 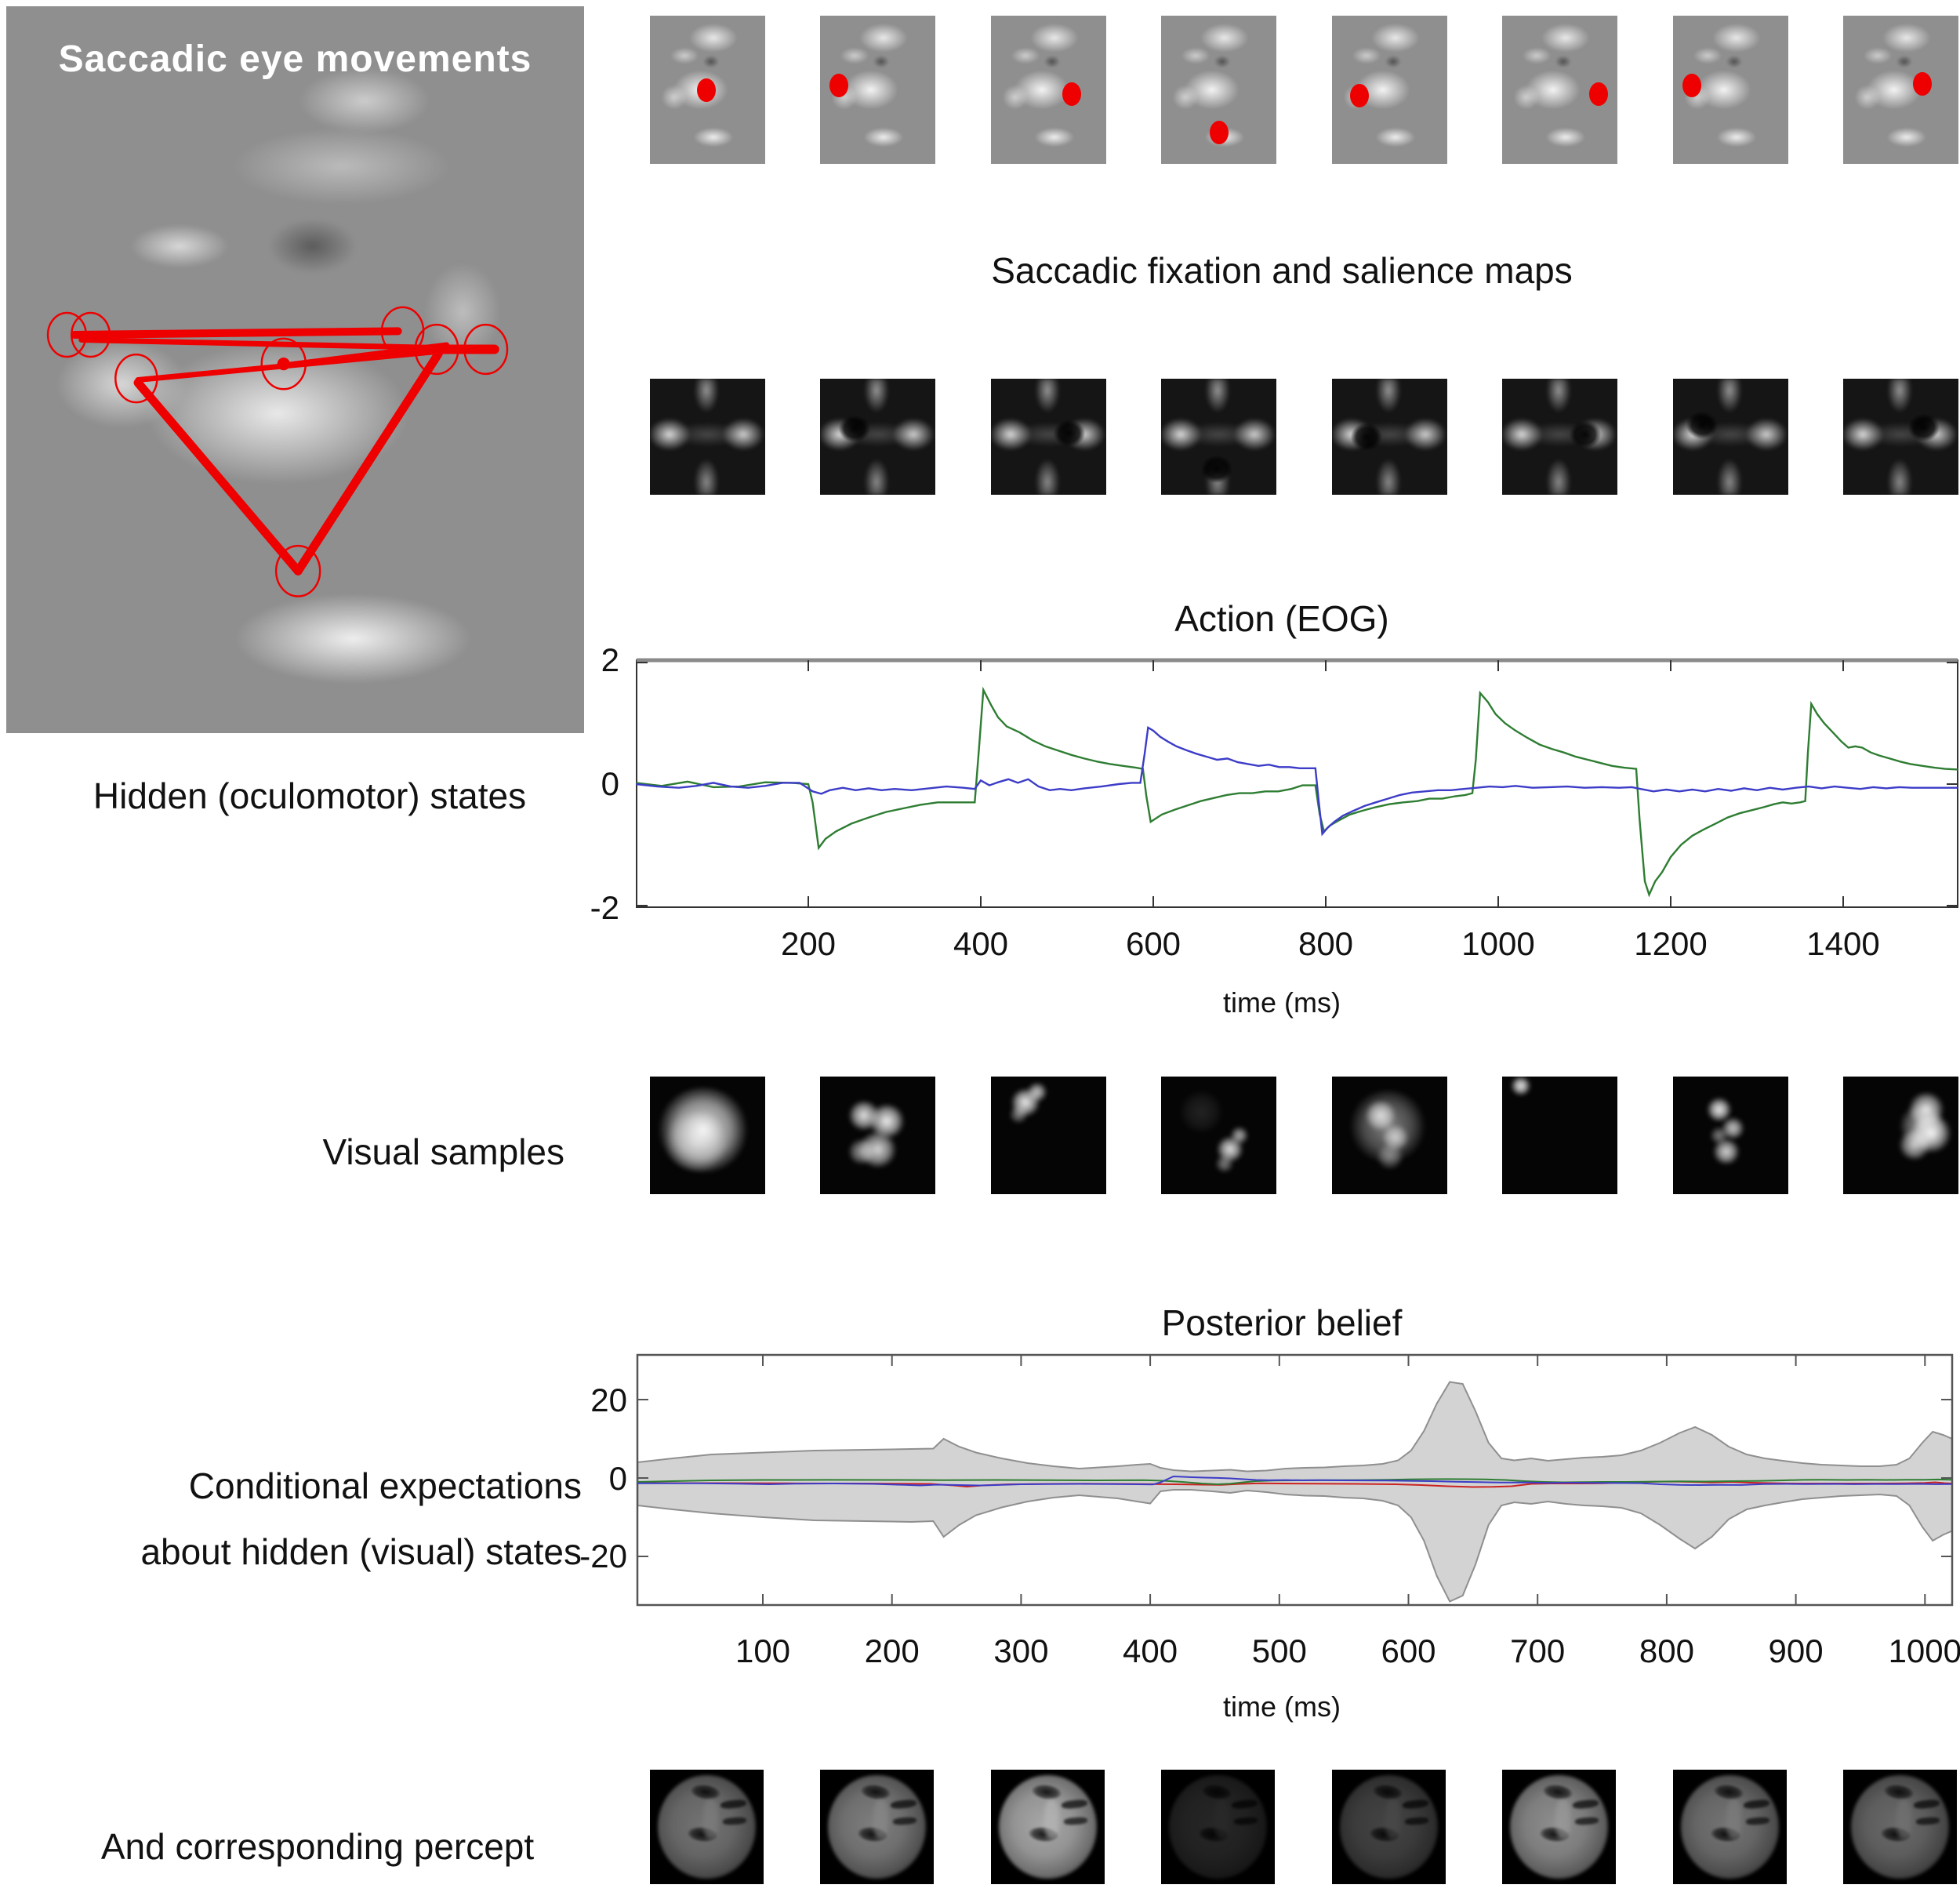 What do you see at coordinates (610, 783) in the screenshot?
I see `eog-ytick-0: 0` at bounding box center [610, 783].